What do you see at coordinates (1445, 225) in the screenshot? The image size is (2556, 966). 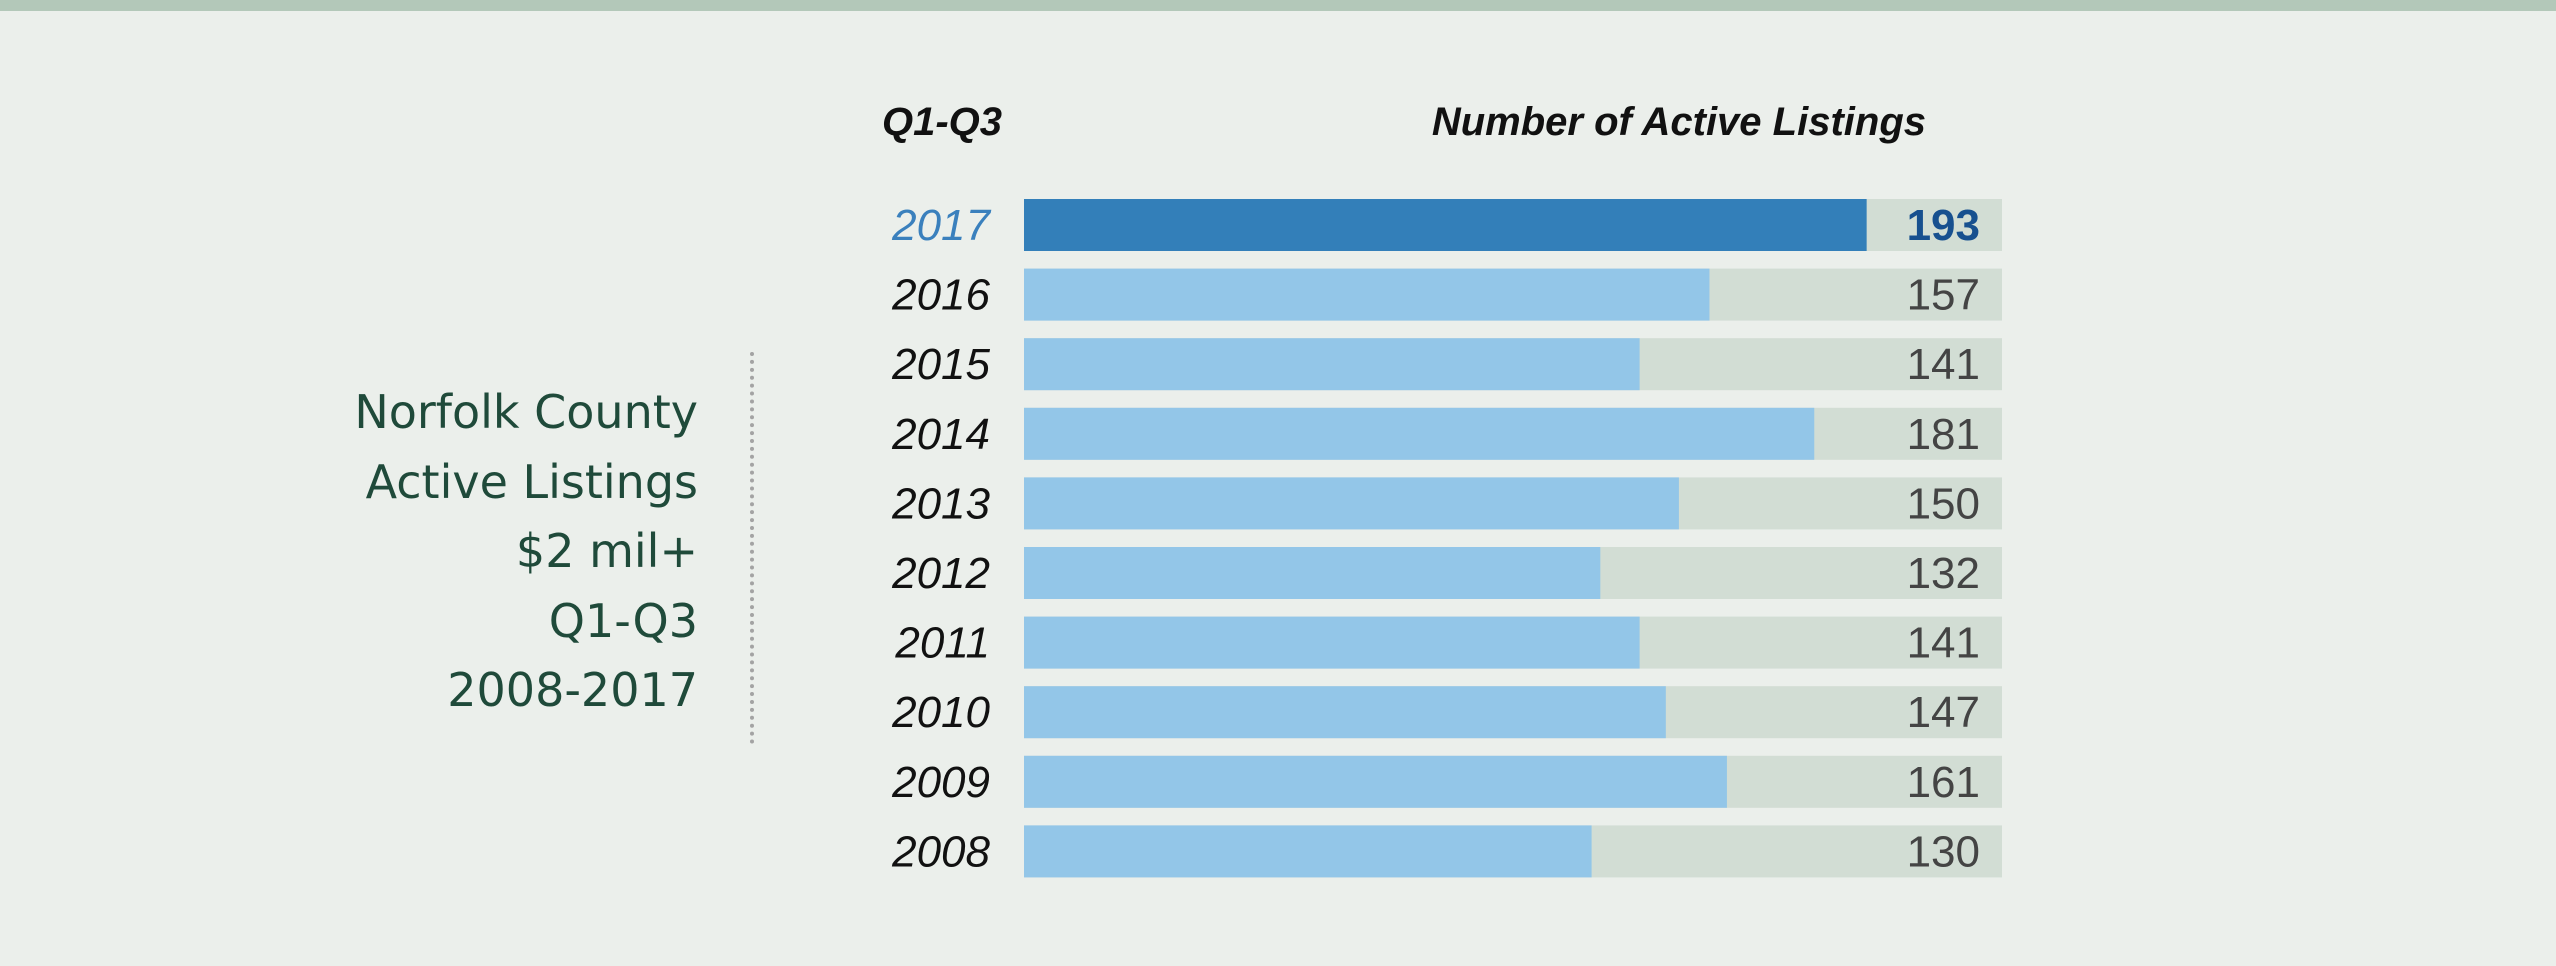 I see `bar-2017` at bounding box center [1445, 225].